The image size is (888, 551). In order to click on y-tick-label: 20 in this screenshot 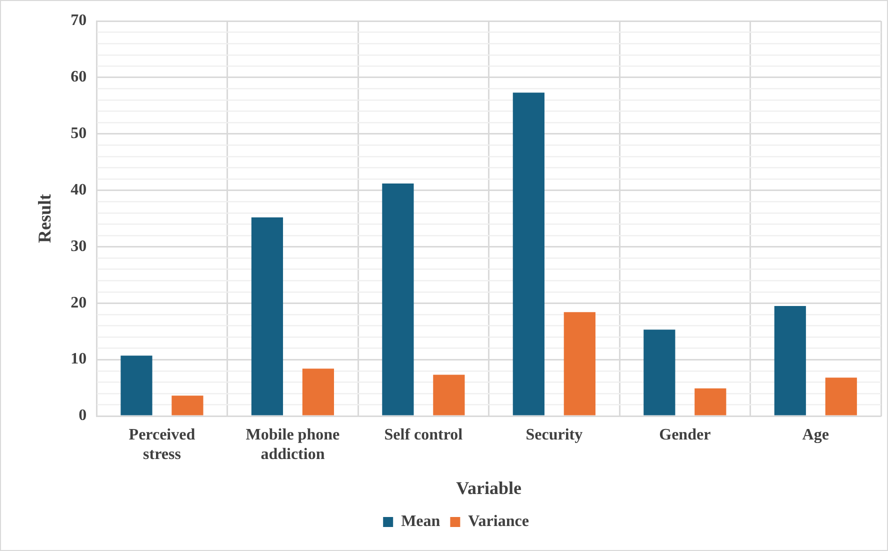, I will do `click(78, 303)`.